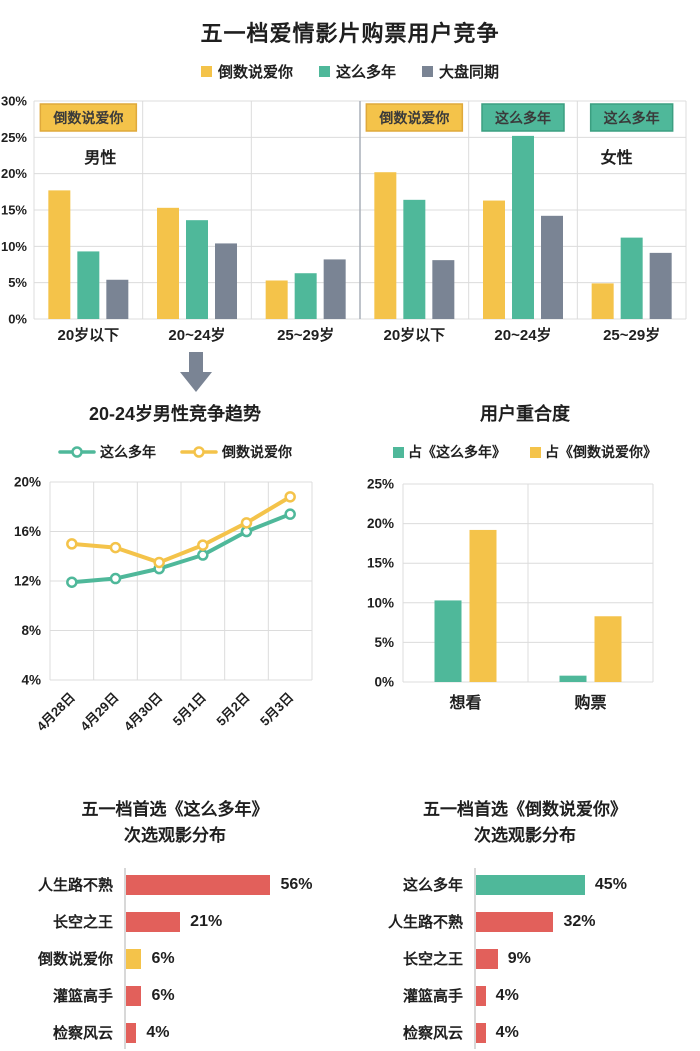 This screenshot has height=1051, width=700. I want to click on legend-label: 占《倒数说爱你》, so click(601, 452).